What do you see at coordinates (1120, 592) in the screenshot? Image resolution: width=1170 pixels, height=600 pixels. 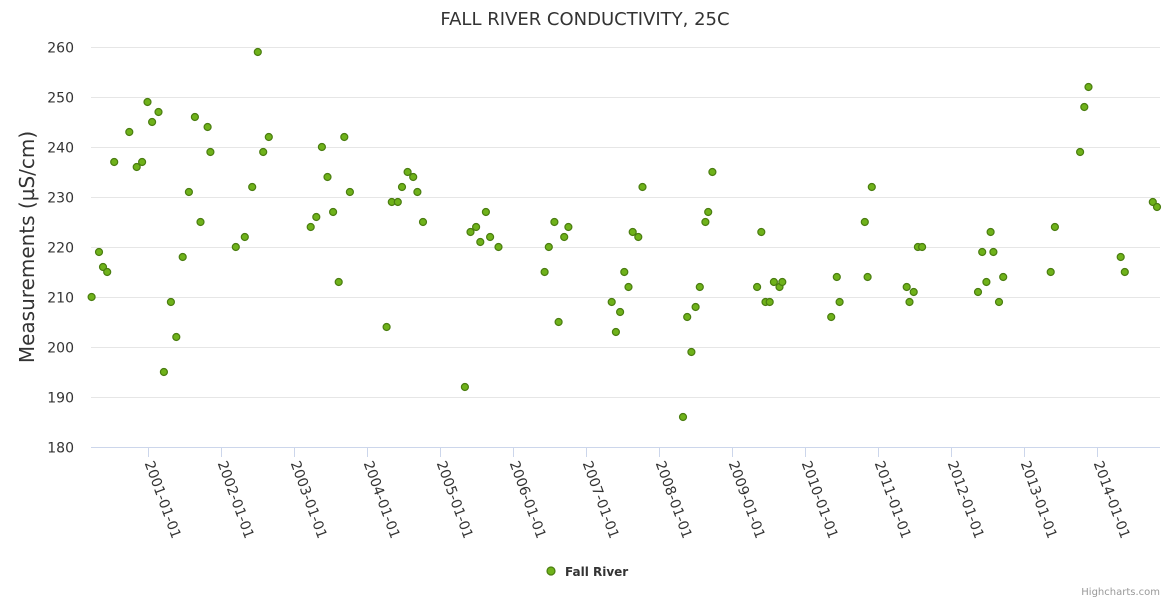 I see `credits-link: Highcharts.com` at bounding box center [1120, 592].